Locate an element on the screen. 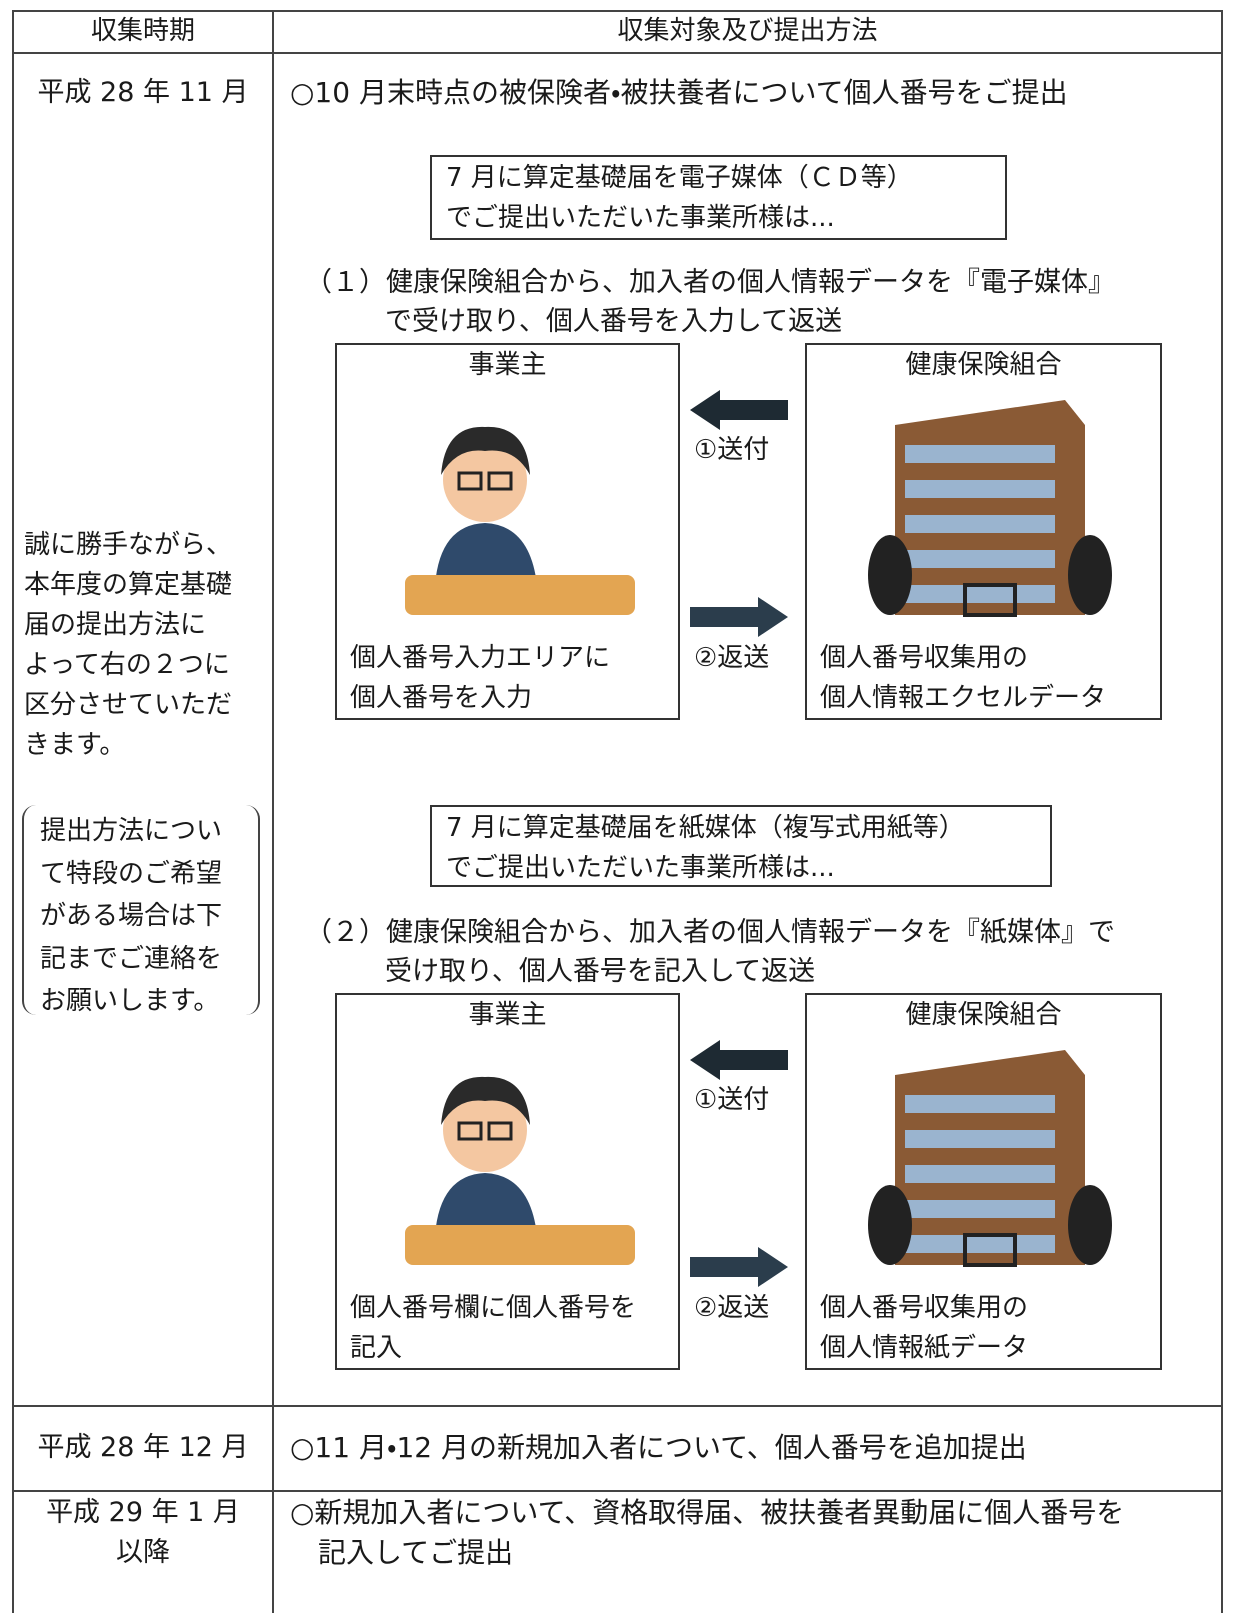 The image size is (1258, 1613). panel-caption: 個人番号欄に個人番号を is located at coordinates (493, 1308).